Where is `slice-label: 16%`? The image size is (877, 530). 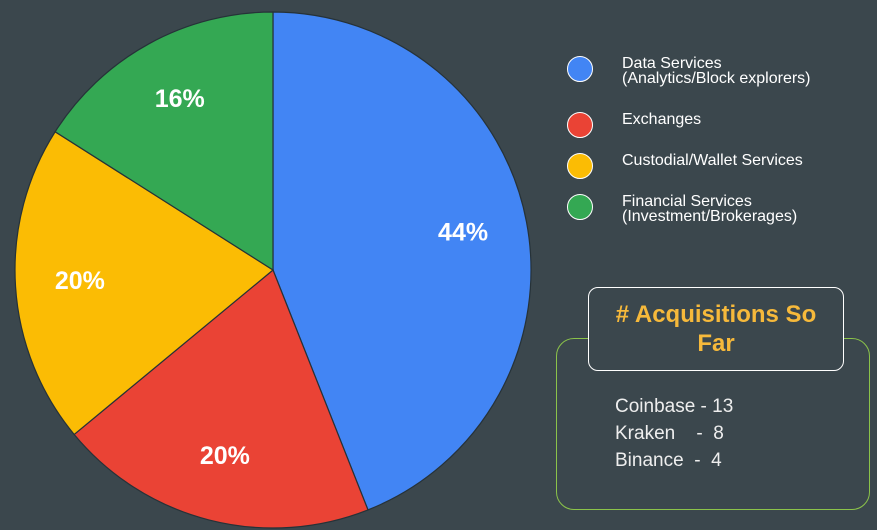
slice-label: 16% is located at coordinates (180, 99).